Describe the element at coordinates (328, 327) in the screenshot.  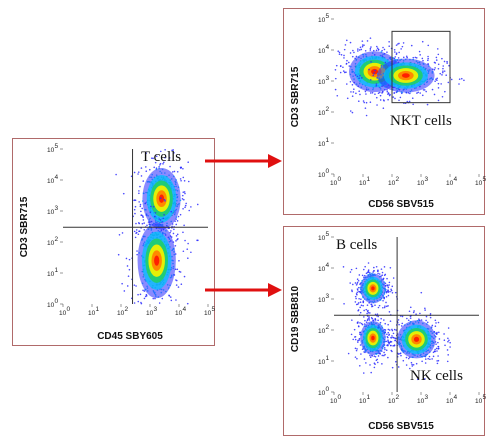
I see `y-tick-exponent: 2` at that location.